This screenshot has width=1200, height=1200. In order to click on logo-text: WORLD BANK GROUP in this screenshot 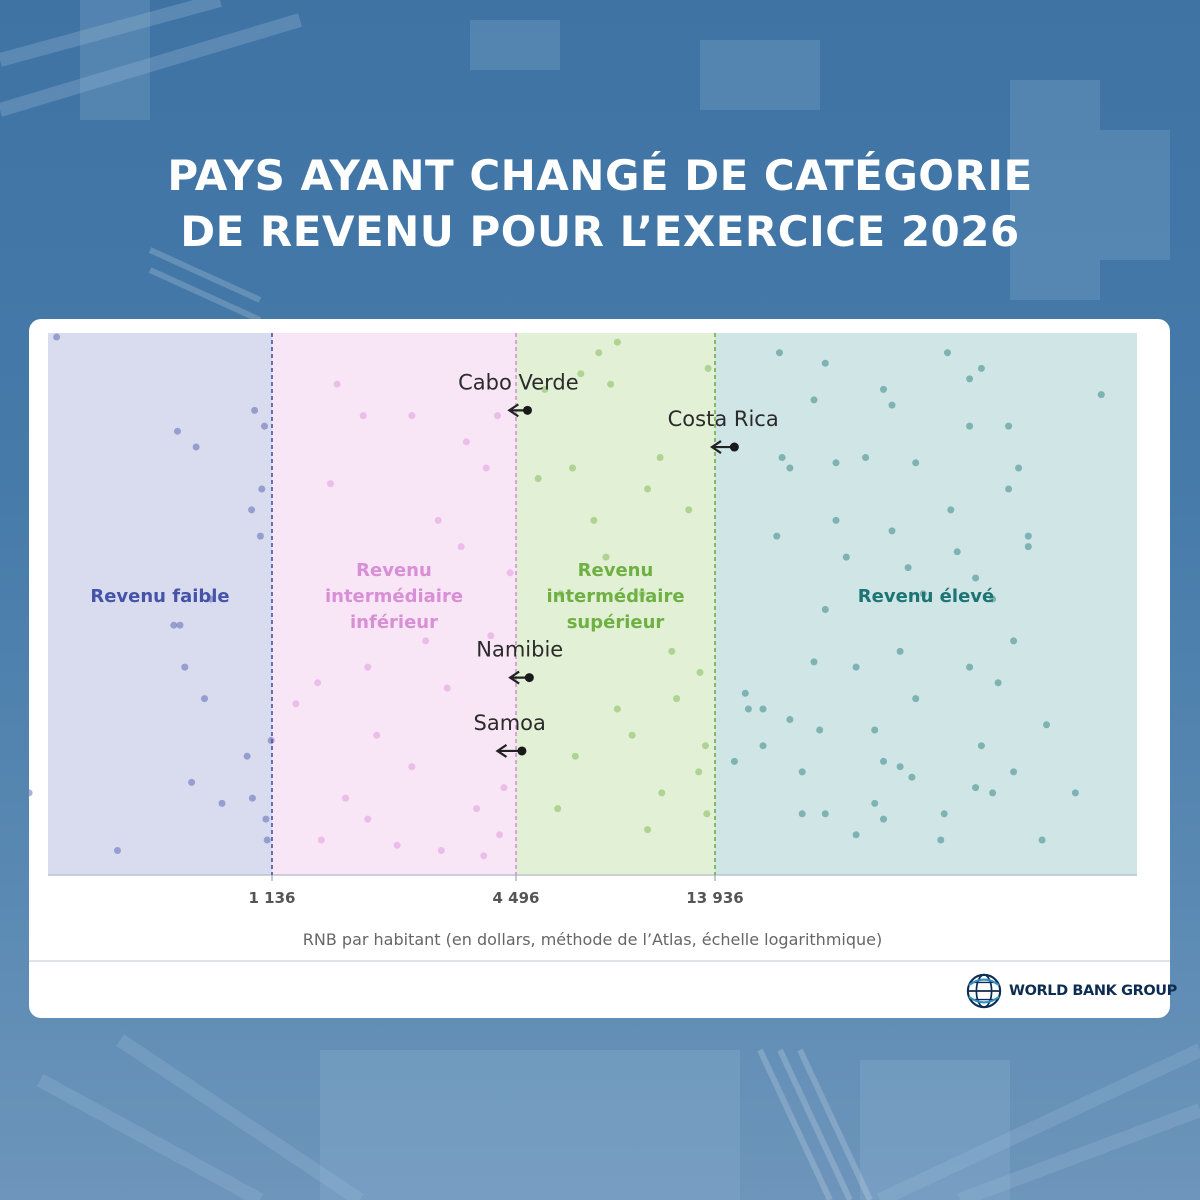, I will do `click(1093, 991)`.